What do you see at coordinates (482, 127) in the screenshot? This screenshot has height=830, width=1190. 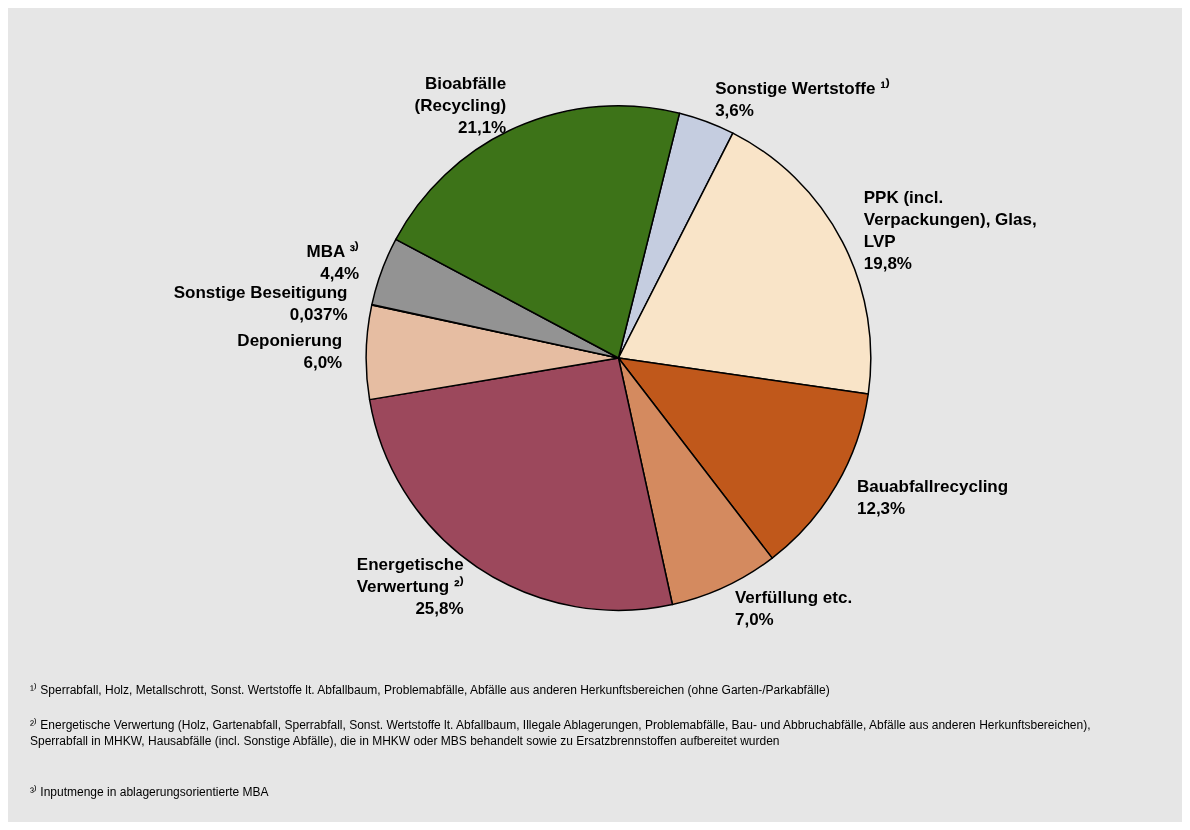 I see `data-label: 21,1%` at bounding box center [482, 127].